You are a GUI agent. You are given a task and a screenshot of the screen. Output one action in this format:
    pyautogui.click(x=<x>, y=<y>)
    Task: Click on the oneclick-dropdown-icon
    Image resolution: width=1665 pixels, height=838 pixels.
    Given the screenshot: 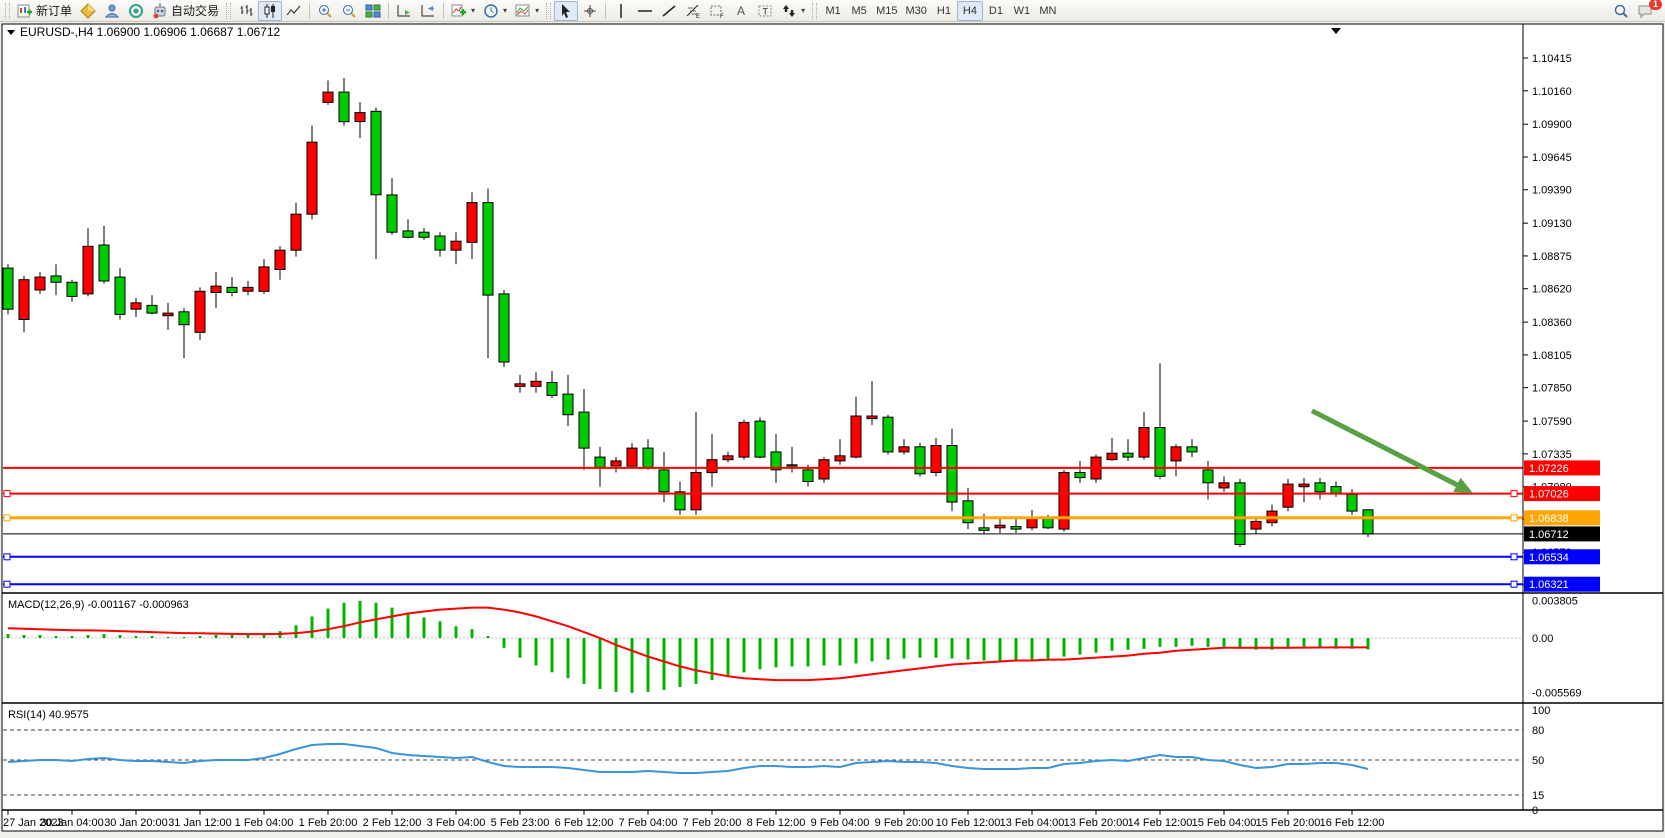 What is the action you would take?
    pyautogui.click(x=1336, y=31)
    